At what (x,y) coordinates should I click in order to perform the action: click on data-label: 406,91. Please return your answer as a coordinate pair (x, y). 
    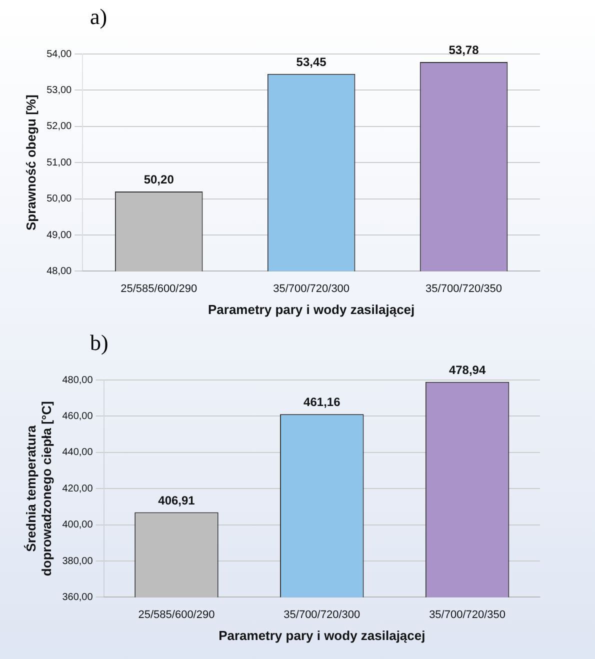
    Looking at the image, I should click on (177, 500).